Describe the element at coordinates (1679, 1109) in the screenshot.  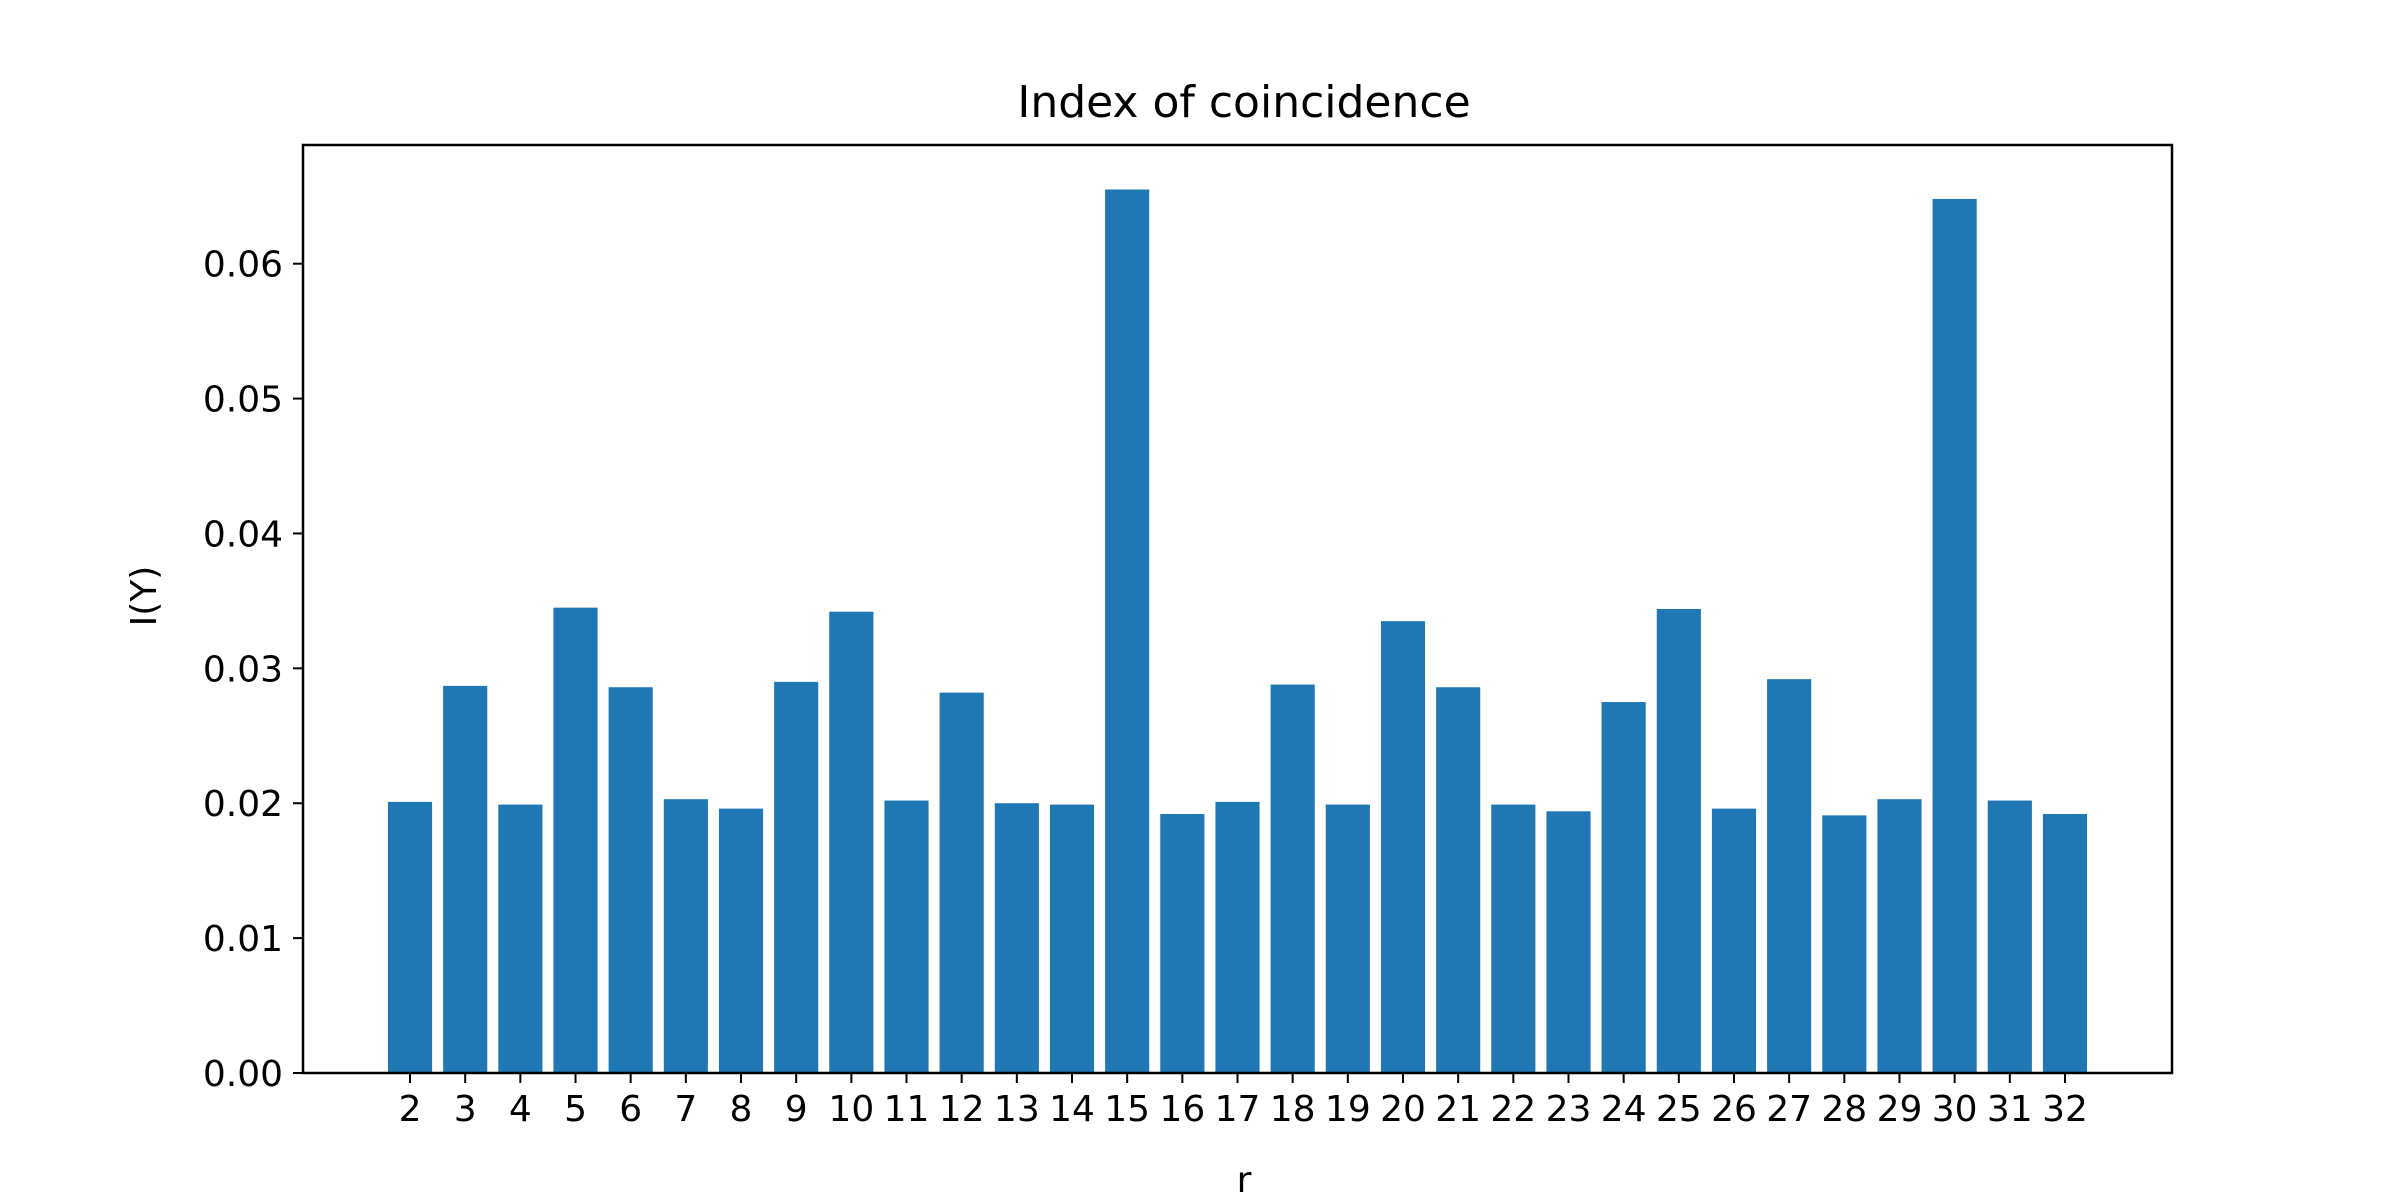
I see `x-tick-label-25: 25` at that location.